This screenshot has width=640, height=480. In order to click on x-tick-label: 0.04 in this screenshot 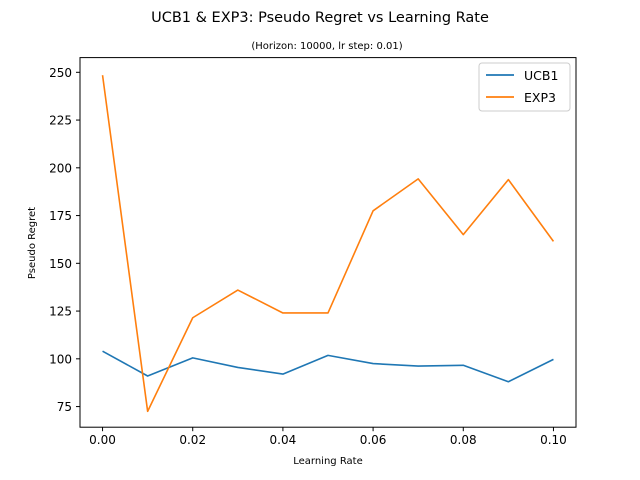, I will do `click(283, 440)`.